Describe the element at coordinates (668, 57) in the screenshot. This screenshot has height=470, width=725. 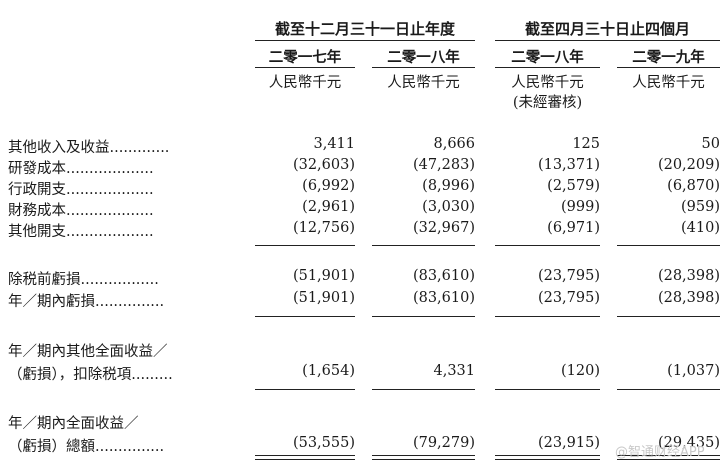
I see `year-header: 二零一九年` at that location.